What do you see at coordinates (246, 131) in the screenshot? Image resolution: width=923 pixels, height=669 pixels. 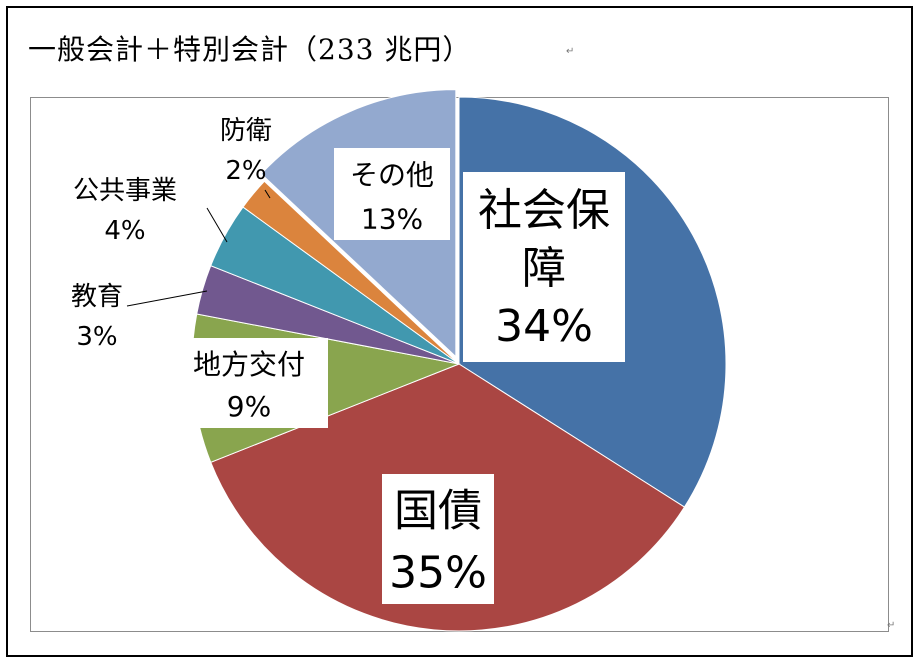 I see `slice-name-label: 防衛` at bounding box center [246, 131].